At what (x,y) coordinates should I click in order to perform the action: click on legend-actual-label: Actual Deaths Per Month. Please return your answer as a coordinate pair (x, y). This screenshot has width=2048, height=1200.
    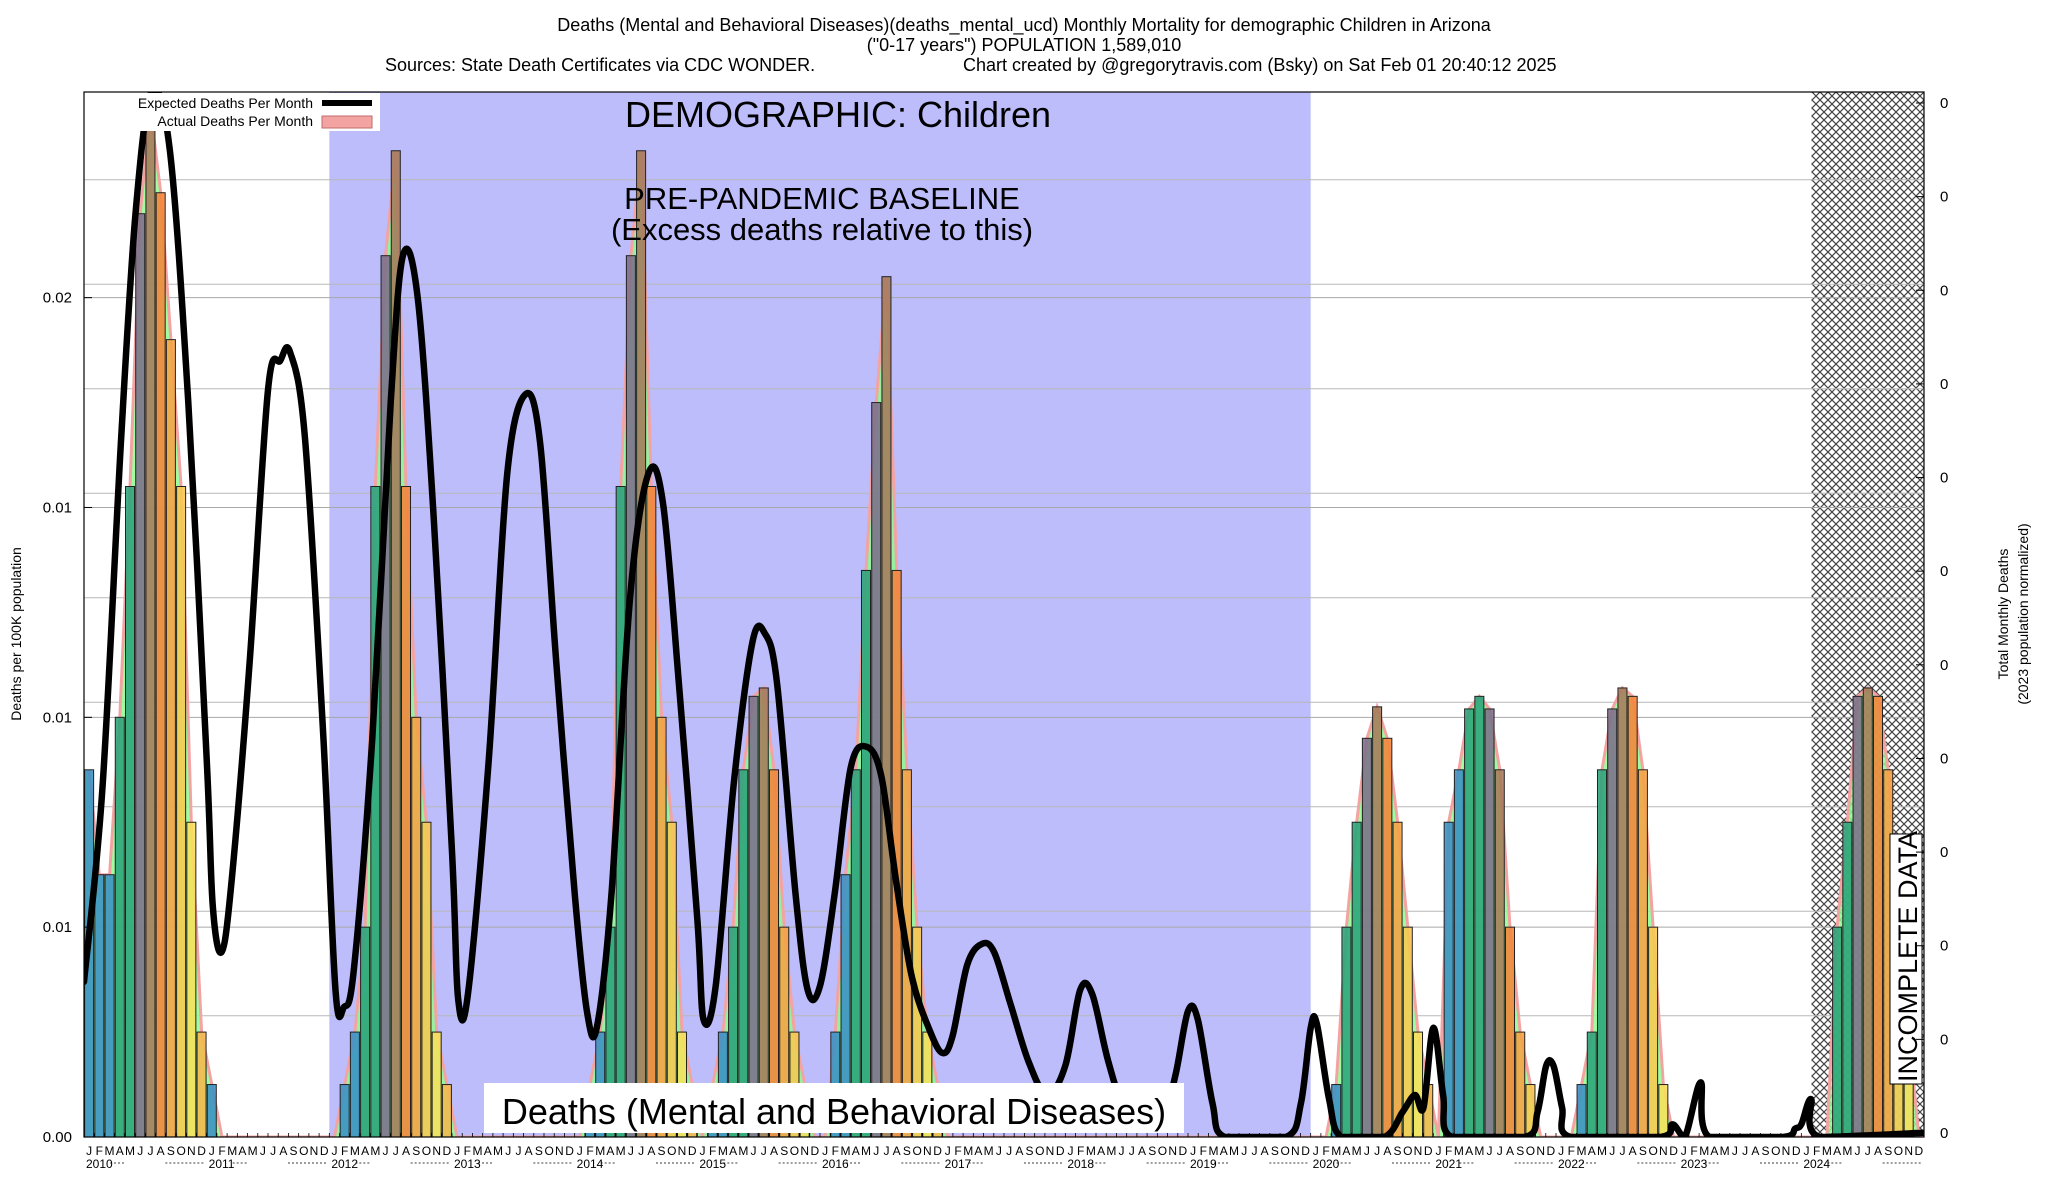
    Looking at the image, I should click on (235, 121).